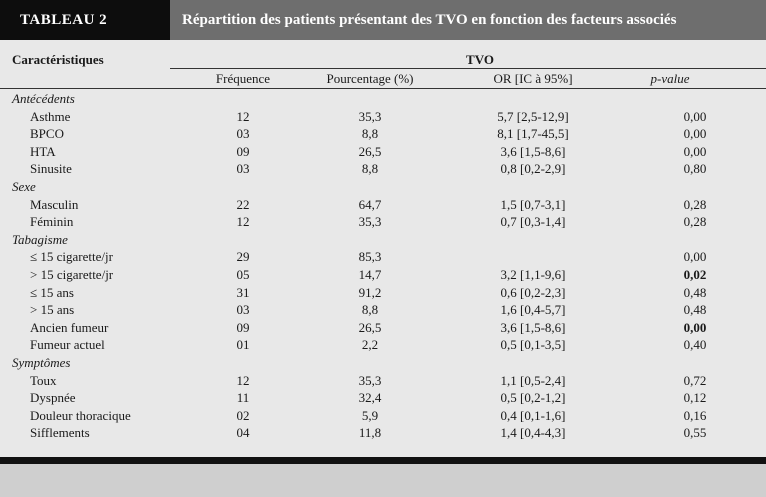  I want to click on row-or: 5,7 [2,5-12,9], so click(533, 116).